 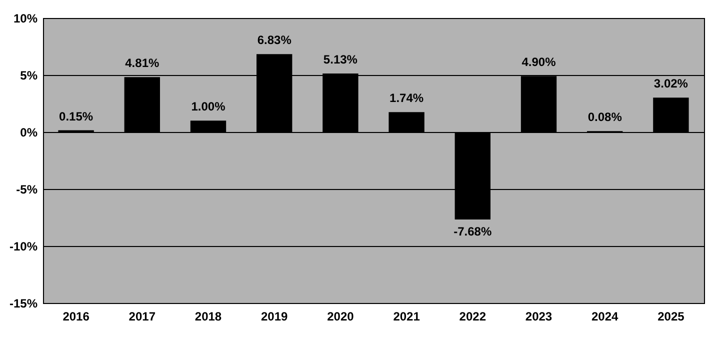 I want to click on data-label: 4.81%, so click(x=142, y=63).